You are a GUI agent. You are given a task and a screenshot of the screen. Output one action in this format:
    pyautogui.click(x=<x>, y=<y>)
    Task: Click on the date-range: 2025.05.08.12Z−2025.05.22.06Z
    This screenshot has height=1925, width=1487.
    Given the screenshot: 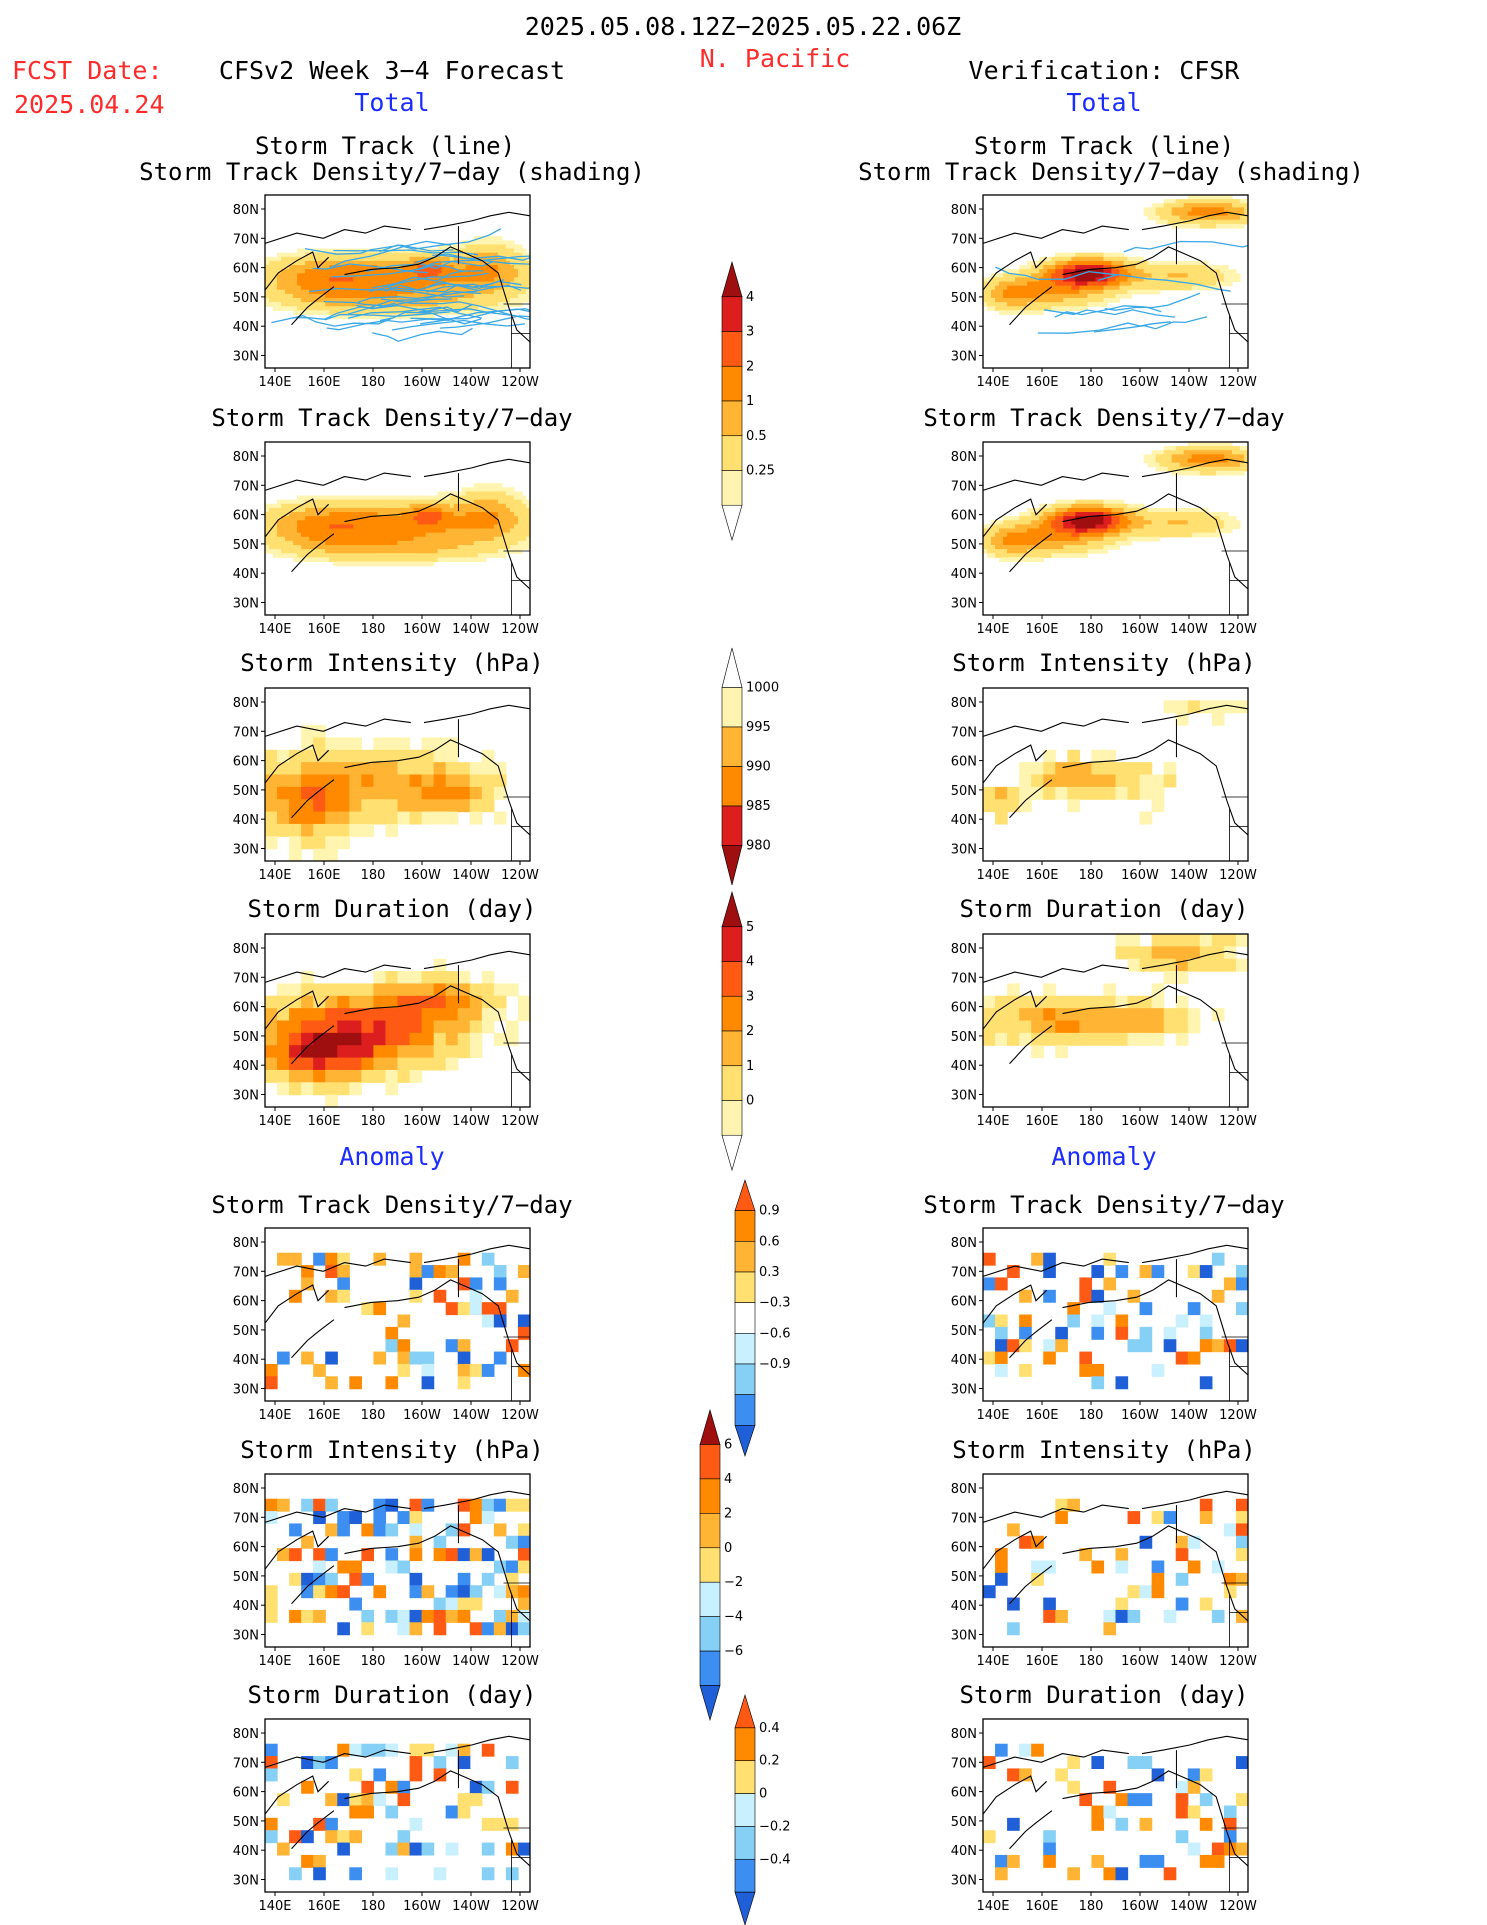 What is the action you would take?
    pyautogui.click(x=743, y=26)
    